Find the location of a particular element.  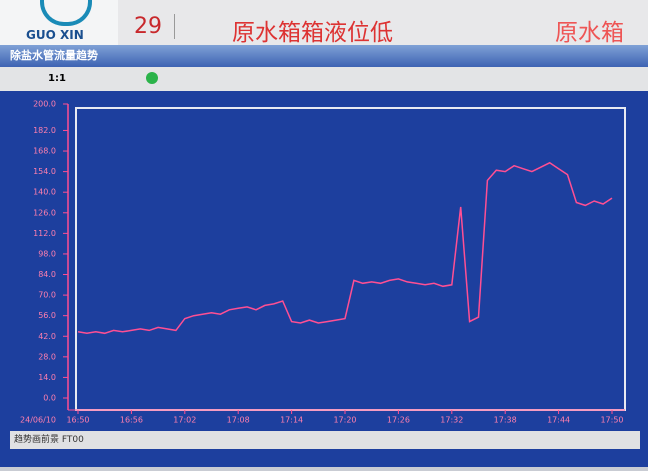

y-tick-label: 182.0 is located at coordinates (44, 130).